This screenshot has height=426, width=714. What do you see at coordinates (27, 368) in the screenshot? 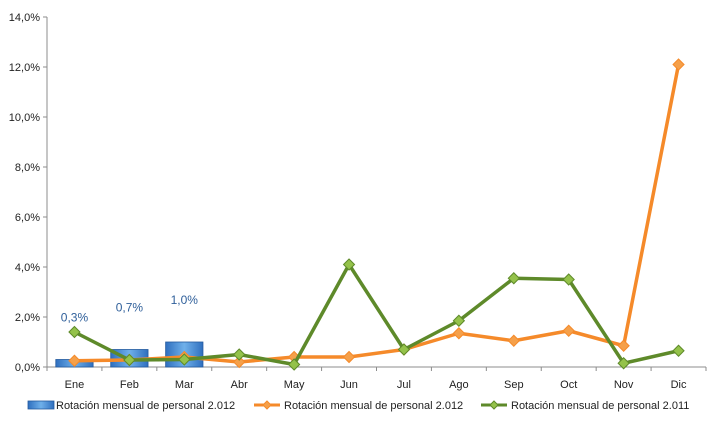
I see `y-tick-label: 0,0%` at bounding box center [27, 368].